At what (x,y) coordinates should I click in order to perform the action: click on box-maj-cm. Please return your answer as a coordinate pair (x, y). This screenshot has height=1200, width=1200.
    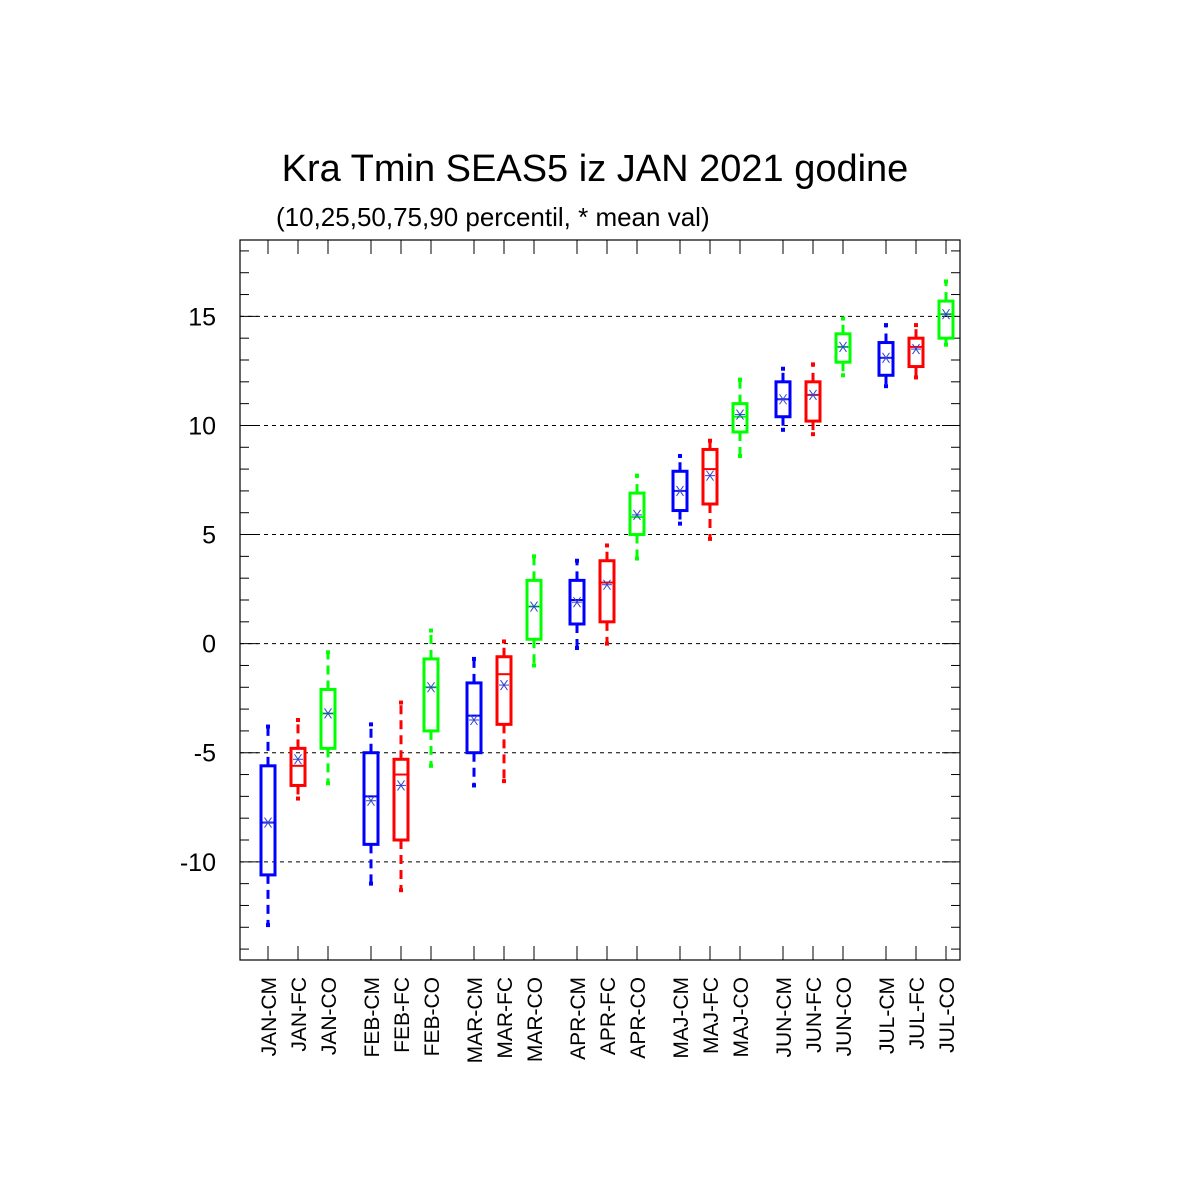
    Looking at the image, I should click on (680, 490).